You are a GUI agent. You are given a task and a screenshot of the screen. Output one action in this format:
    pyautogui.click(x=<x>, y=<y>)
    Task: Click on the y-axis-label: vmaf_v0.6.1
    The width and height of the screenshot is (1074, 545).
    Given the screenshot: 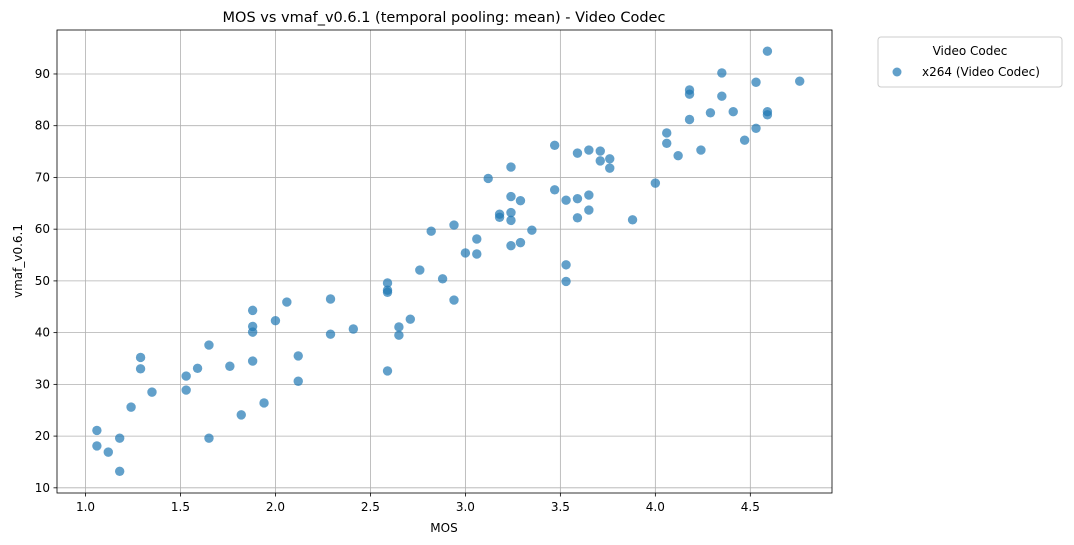 What is the action you would take?
    pyautogui.click(x=18, y=261)
    